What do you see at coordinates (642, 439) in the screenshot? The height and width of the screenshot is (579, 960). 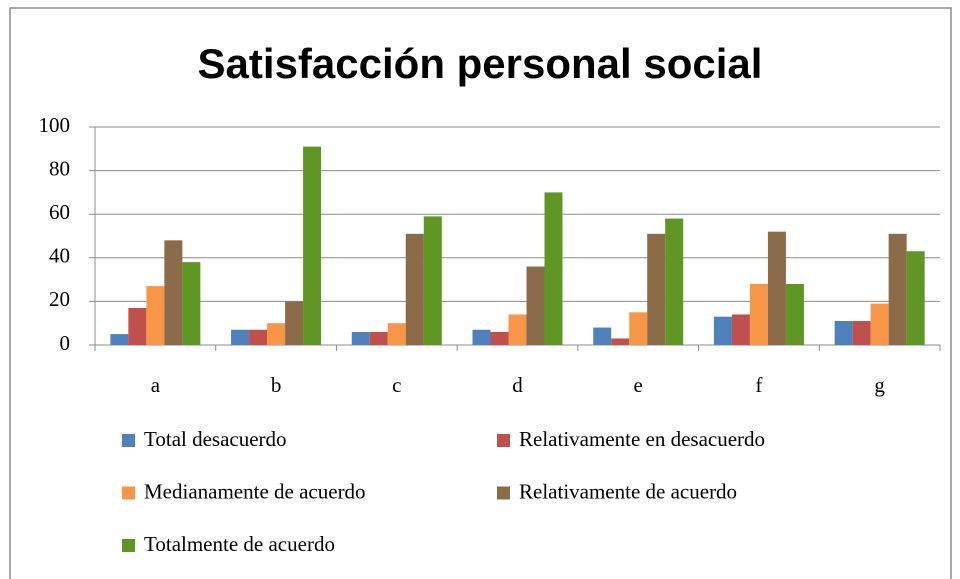 I see `legend-label: Relativamente en desacuerdo` at bounding box center [642, 439].